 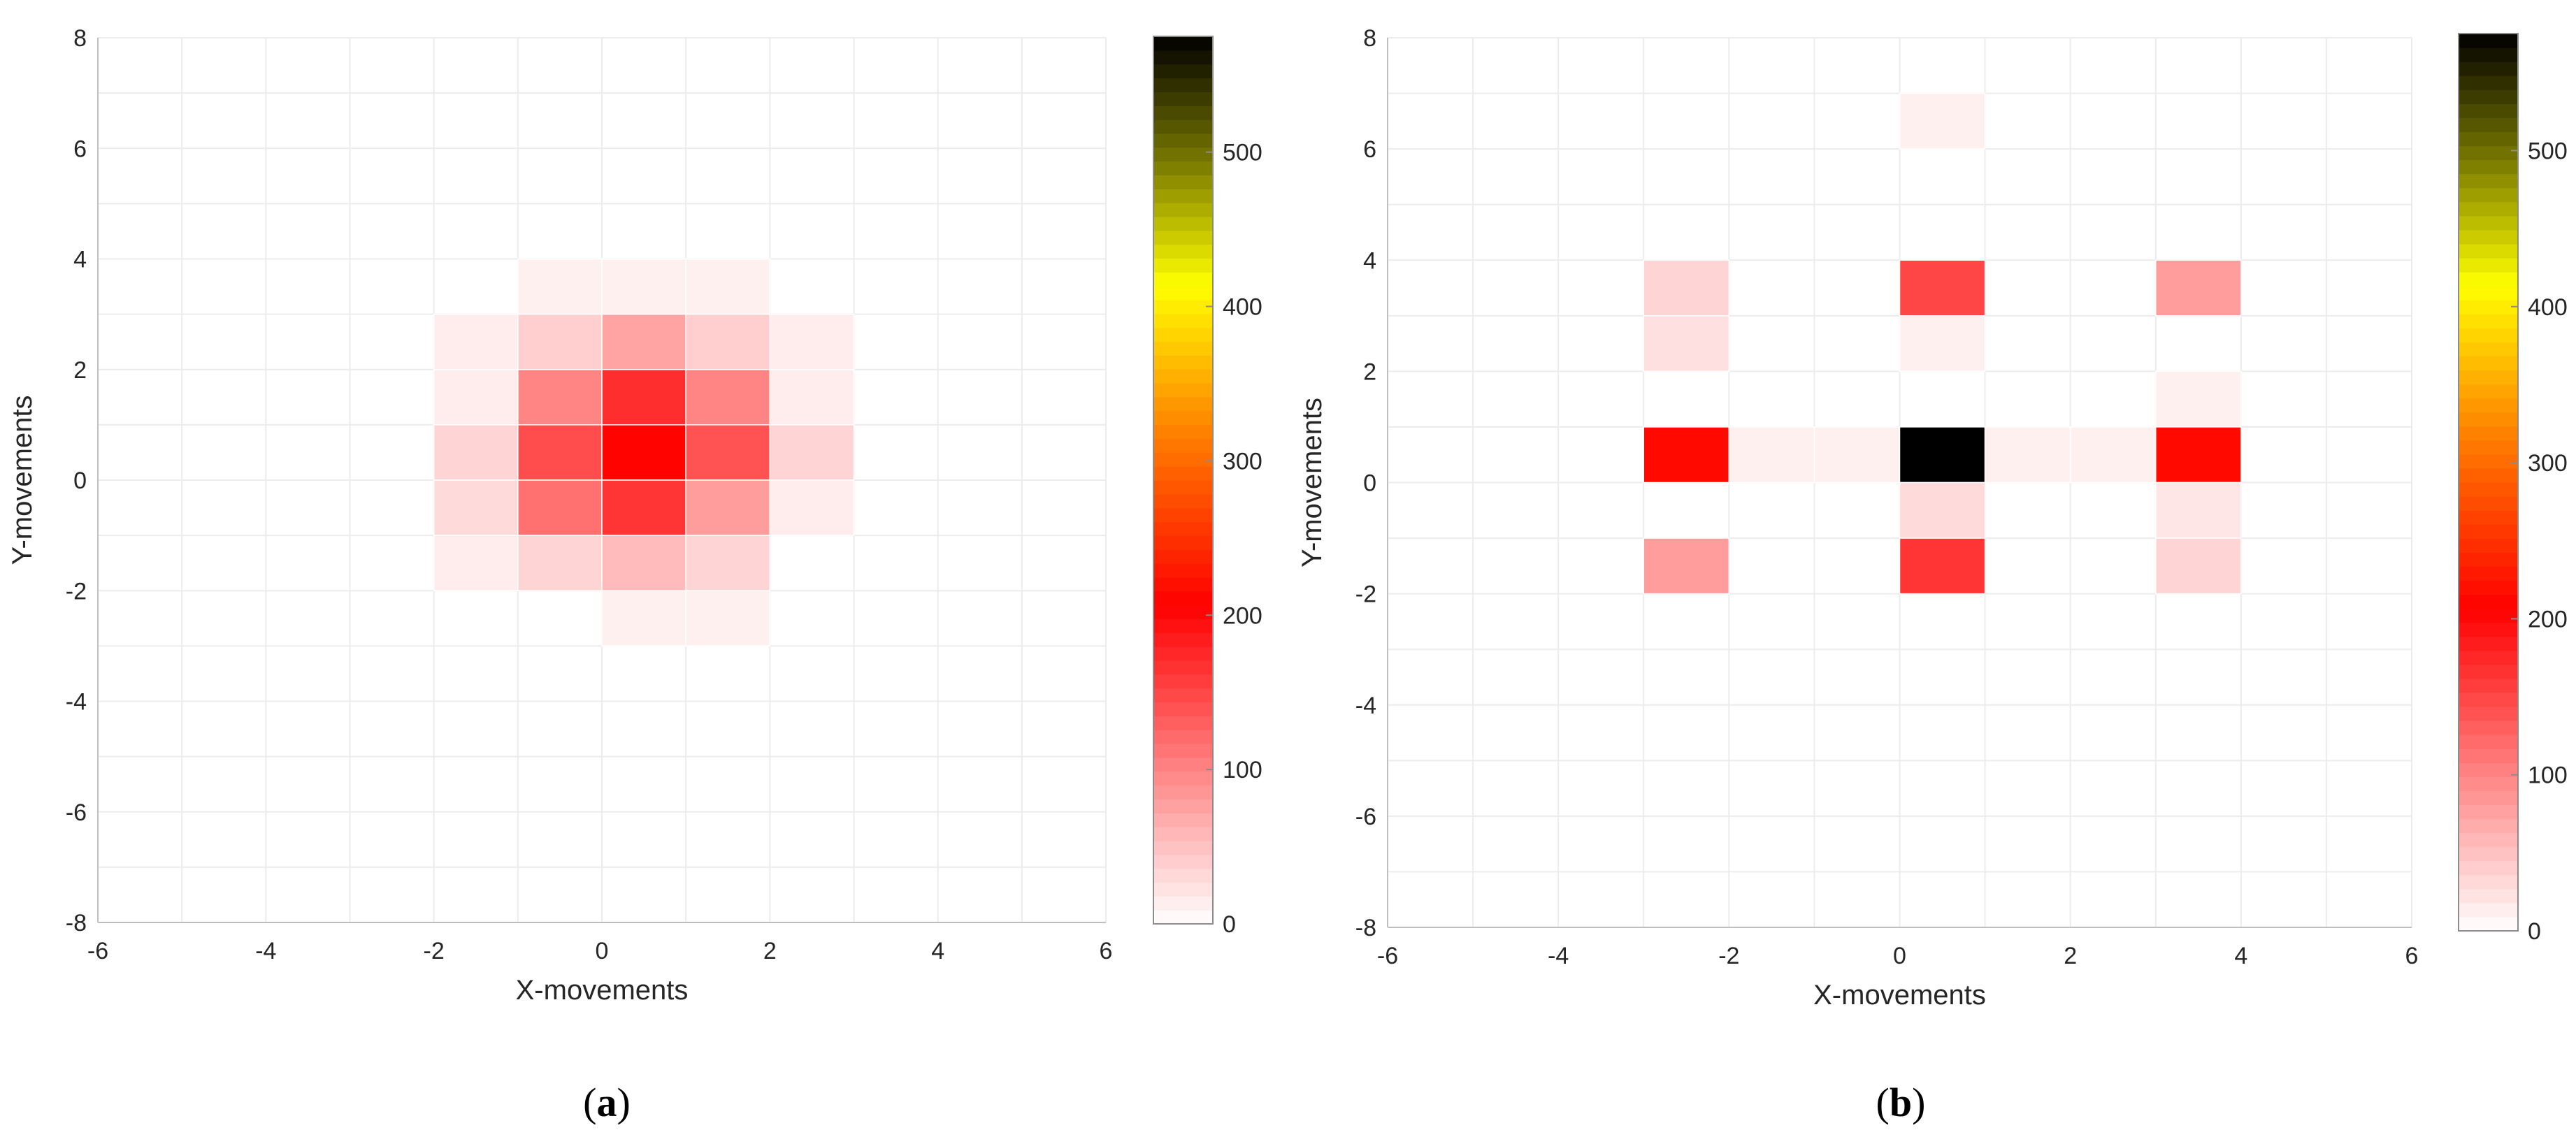 What do you see at coordinates (1365, 706) in the screenshot?
I see `y-tick-label: -4` at bounding box center [1365, 706].